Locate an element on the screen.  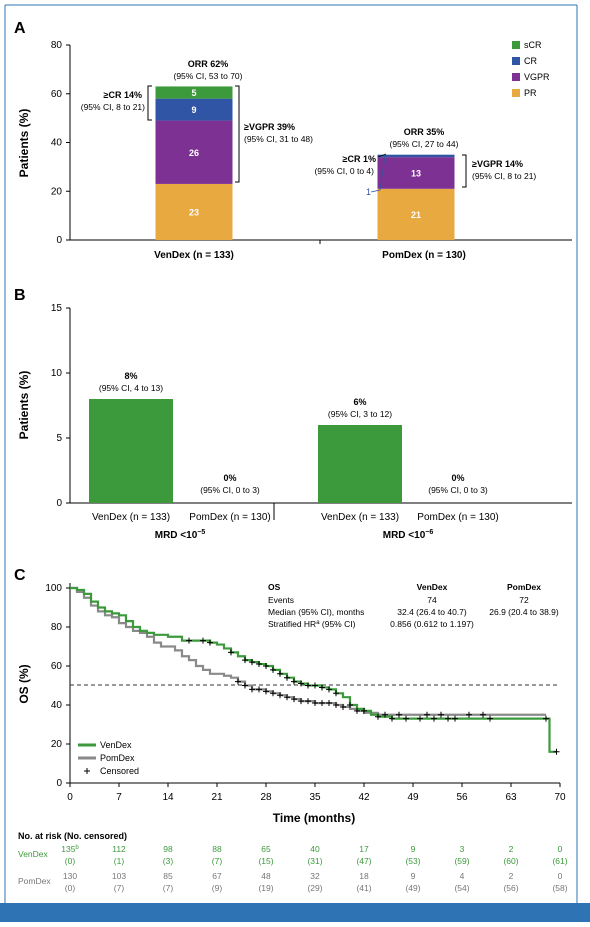
panel-a-ytick-label: 40 is located at coordinates (57, 143).